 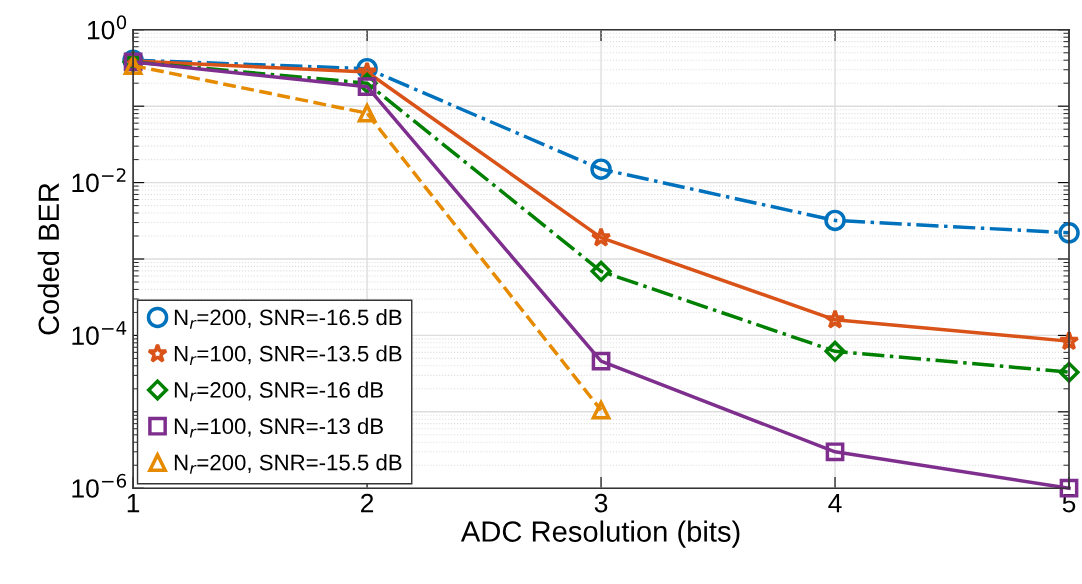 I want to click on y-tick-label: 10$^{−4}$, so click(x=99, y=333).